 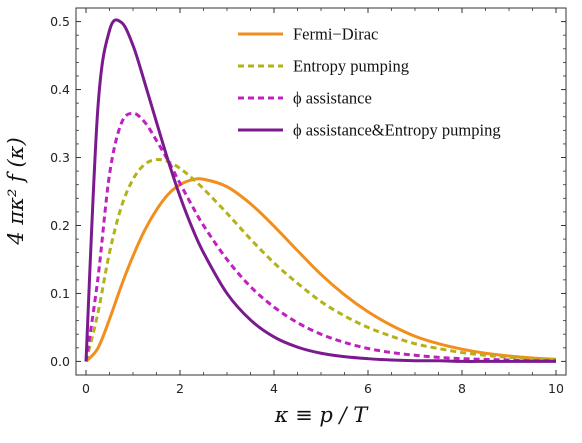 What do you see at coordinates (351, 66) in the screenshot?
I see `legend-label-entropy-pumping: Entropy pumping` at bounding box center [351, 66].